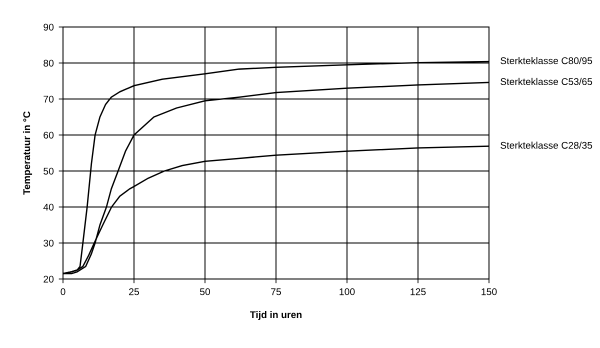  What do you see at coordinates (489, 292) in the screenshot?
I see `x-tick-label: 150` at bounding box center [489, 292].